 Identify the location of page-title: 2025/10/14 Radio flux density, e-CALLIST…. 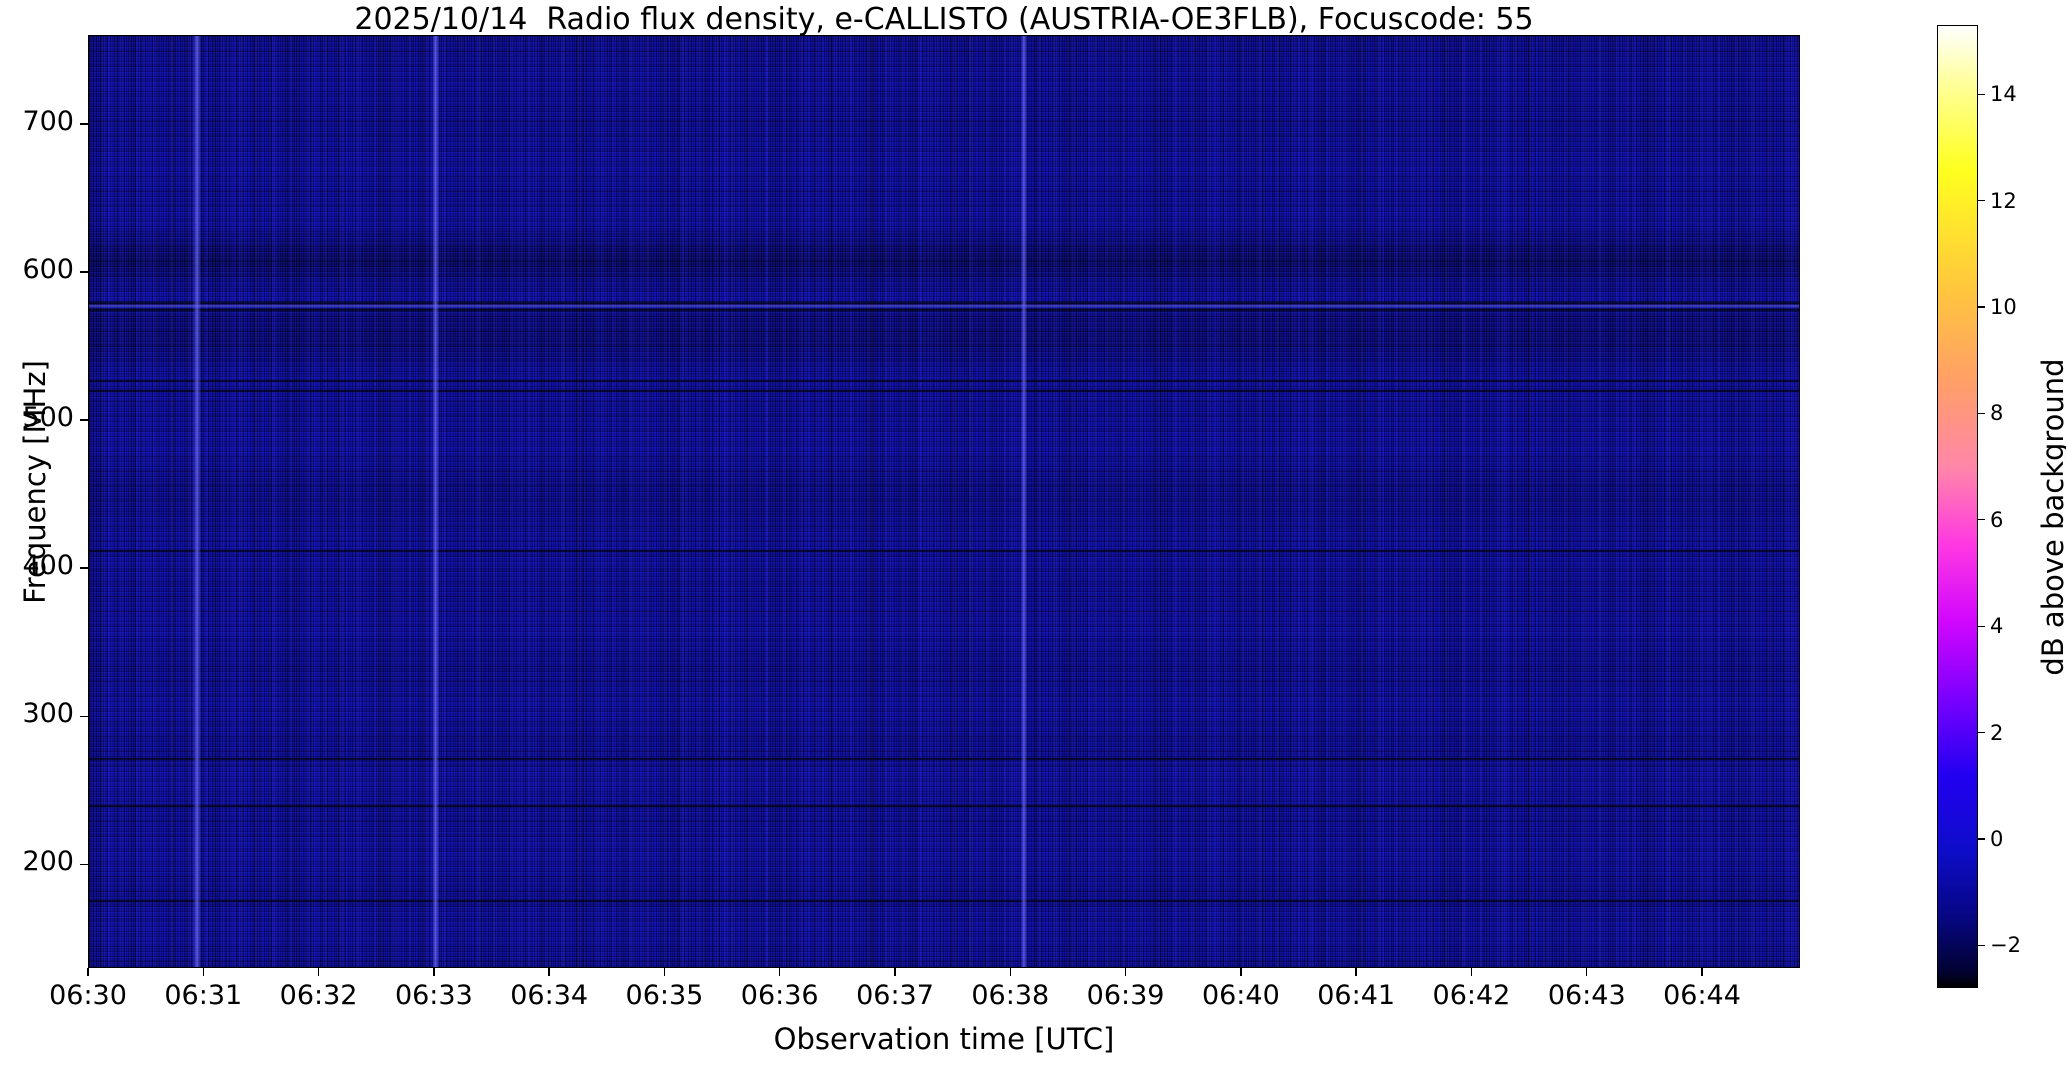
(944, 19).